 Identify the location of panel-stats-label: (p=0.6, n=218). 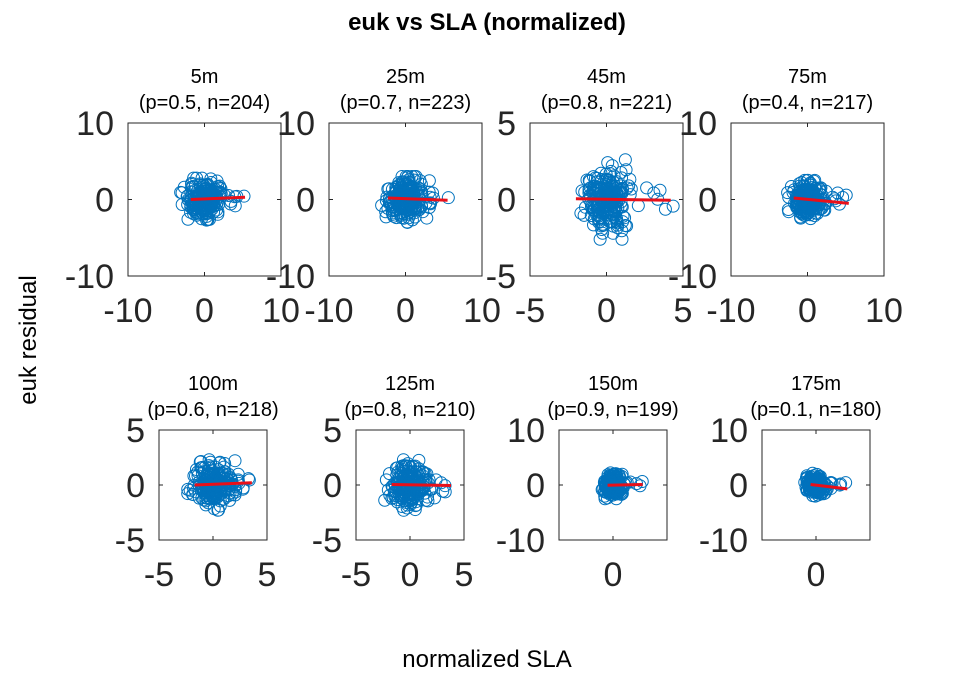
(212, 410).